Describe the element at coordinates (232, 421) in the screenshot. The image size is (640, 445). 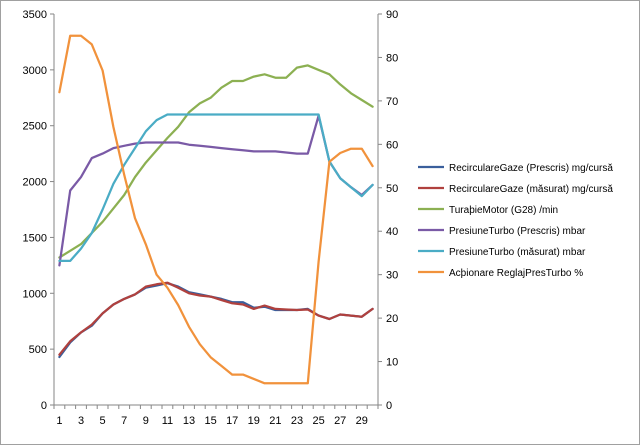
I see `x-tick-label: 17` at that location.